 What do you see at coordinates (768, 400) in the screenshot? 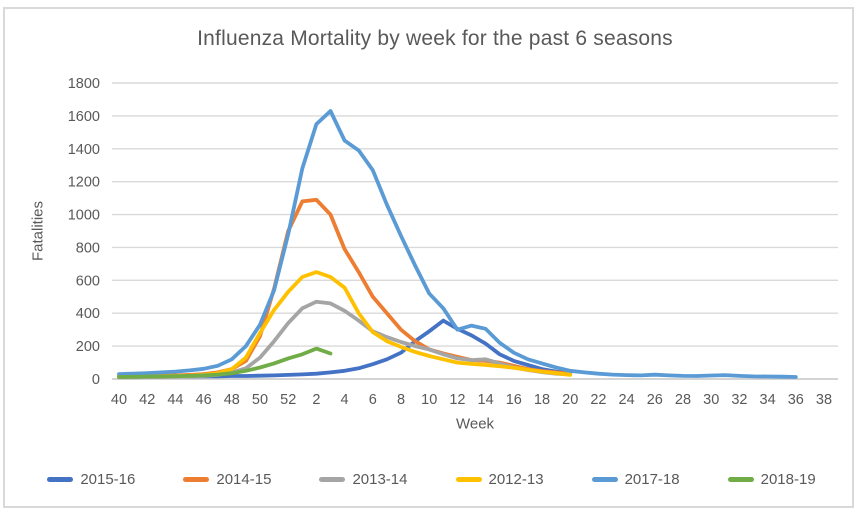
I see `x-tick-label: 34` at bounding box center [768, 400].